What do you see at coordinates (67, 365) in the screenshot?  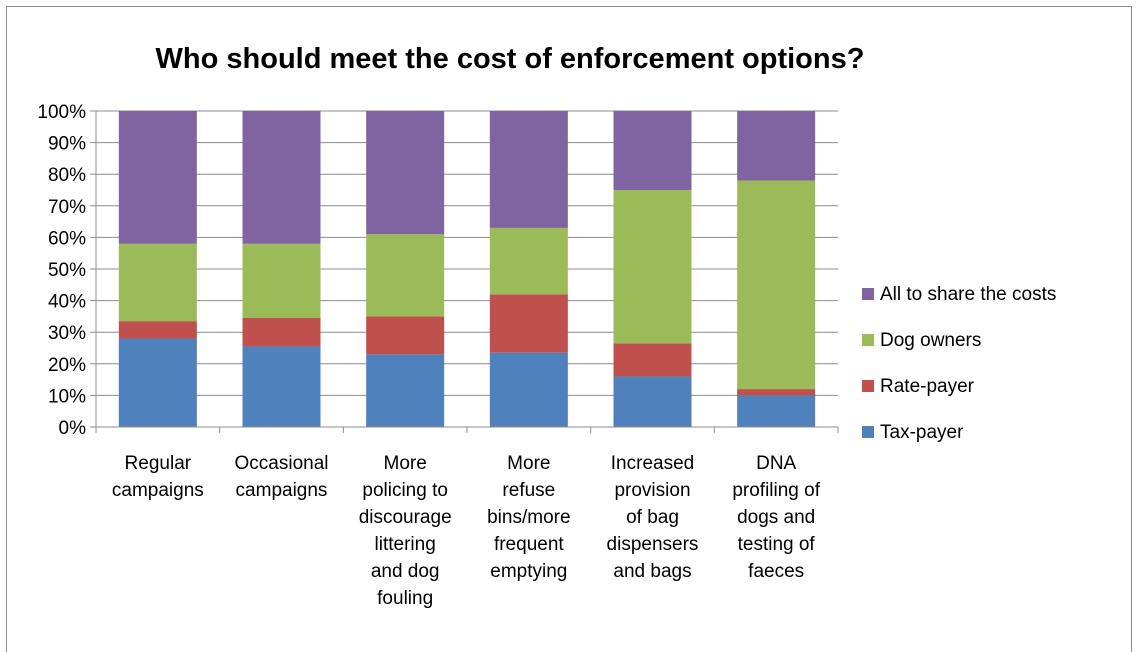 I see `y-tick-label: 20%` at bounding box center [67, 365].